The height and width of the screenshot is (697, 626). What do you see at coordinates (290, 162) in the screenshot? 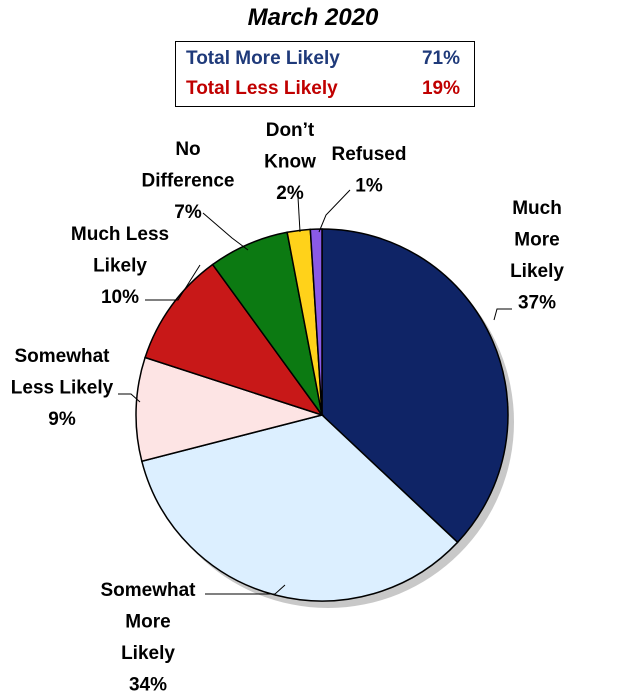
I see `slice-label: Don’t Know 2%` at bounding box center [290, 162].